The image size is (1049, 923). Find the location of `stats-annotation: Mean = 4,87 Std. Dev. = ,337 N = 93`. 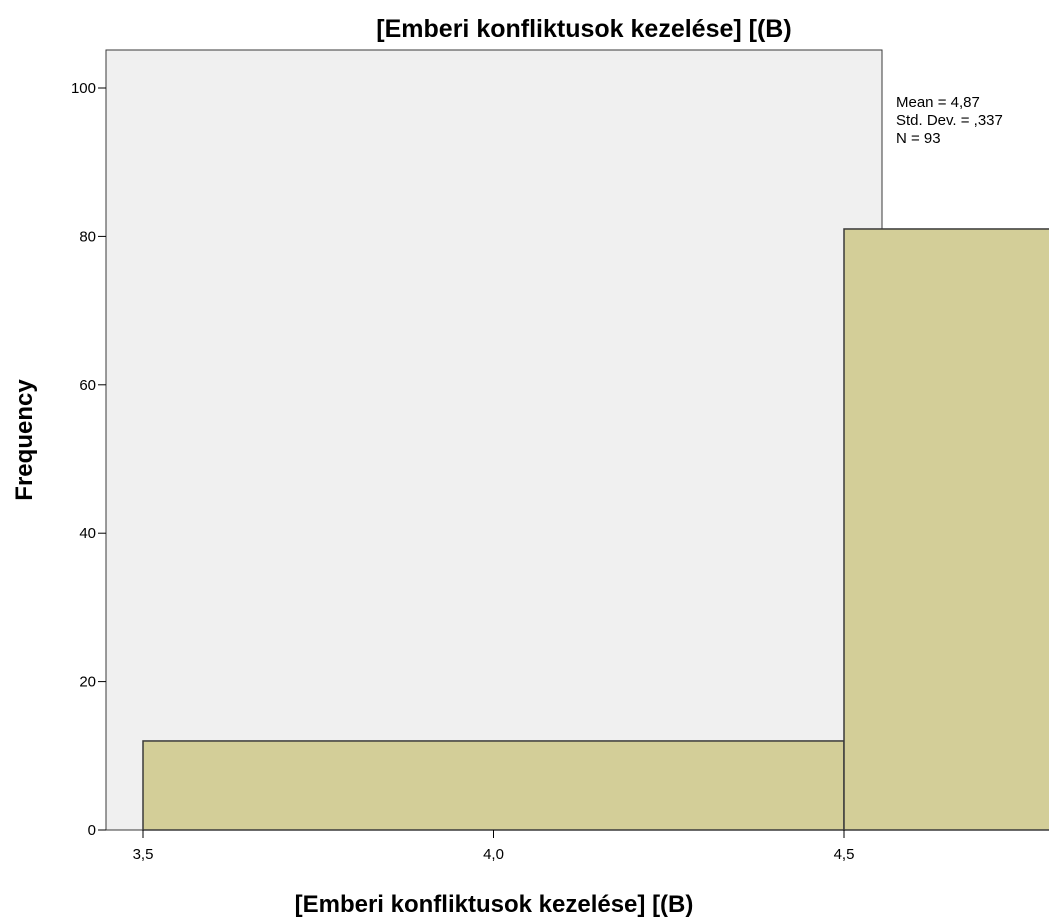

stats-annotation: Mean = 4,87 Std. Dev. = ,337 N = 93 is located at coordinates (949, 120).